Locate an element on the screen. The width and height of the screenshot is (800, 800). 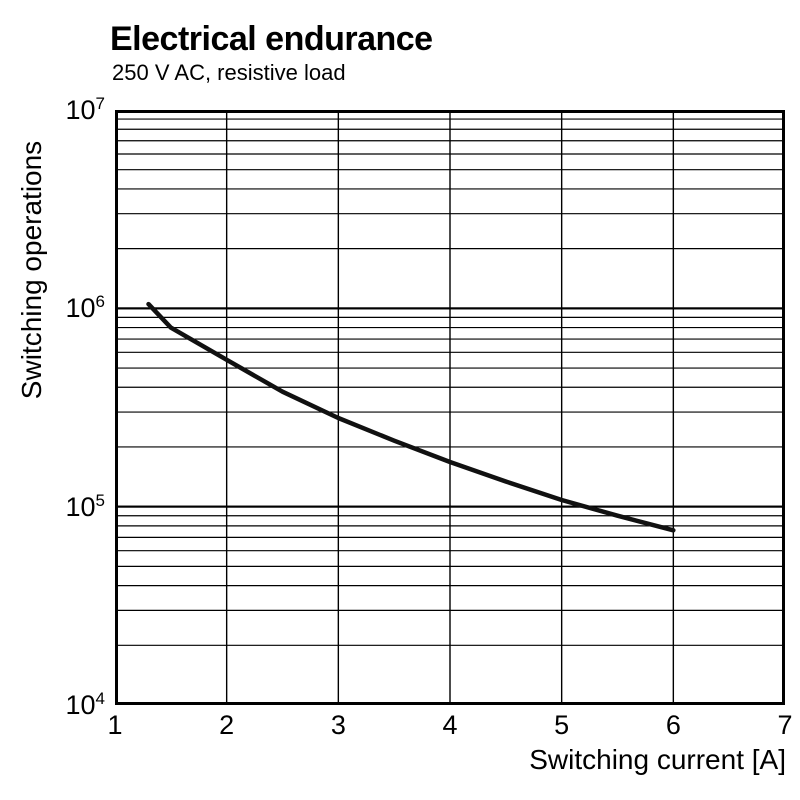
chart-title: Electrical endurance is located at coordinates (271, 39).